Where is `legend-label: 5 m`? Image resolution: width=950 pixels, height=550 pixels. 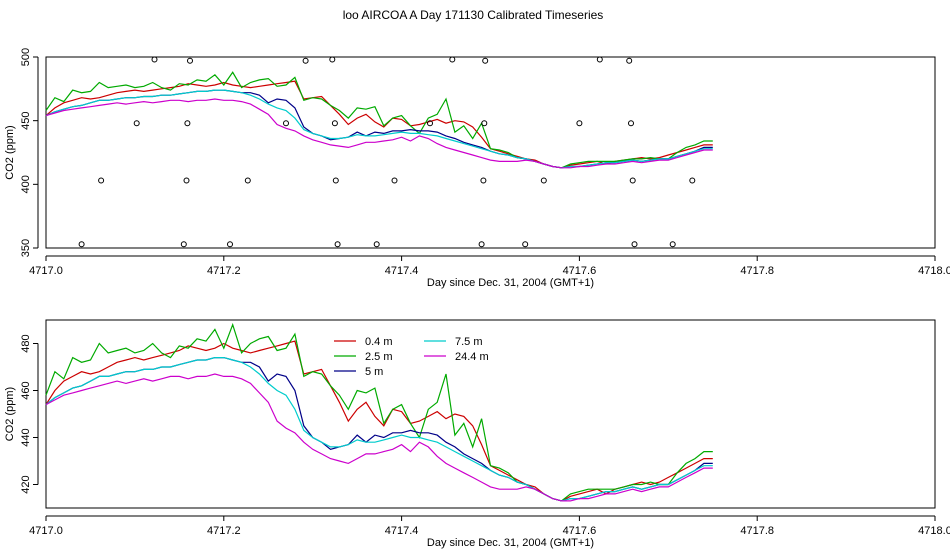
legend-label: 5 m is located at coordinates (374, 372).